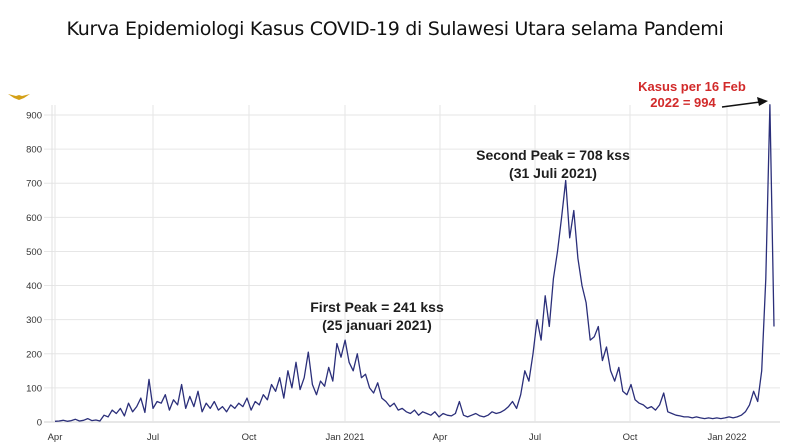  I want to click on y-tick-label: 400, so click(34, 286).